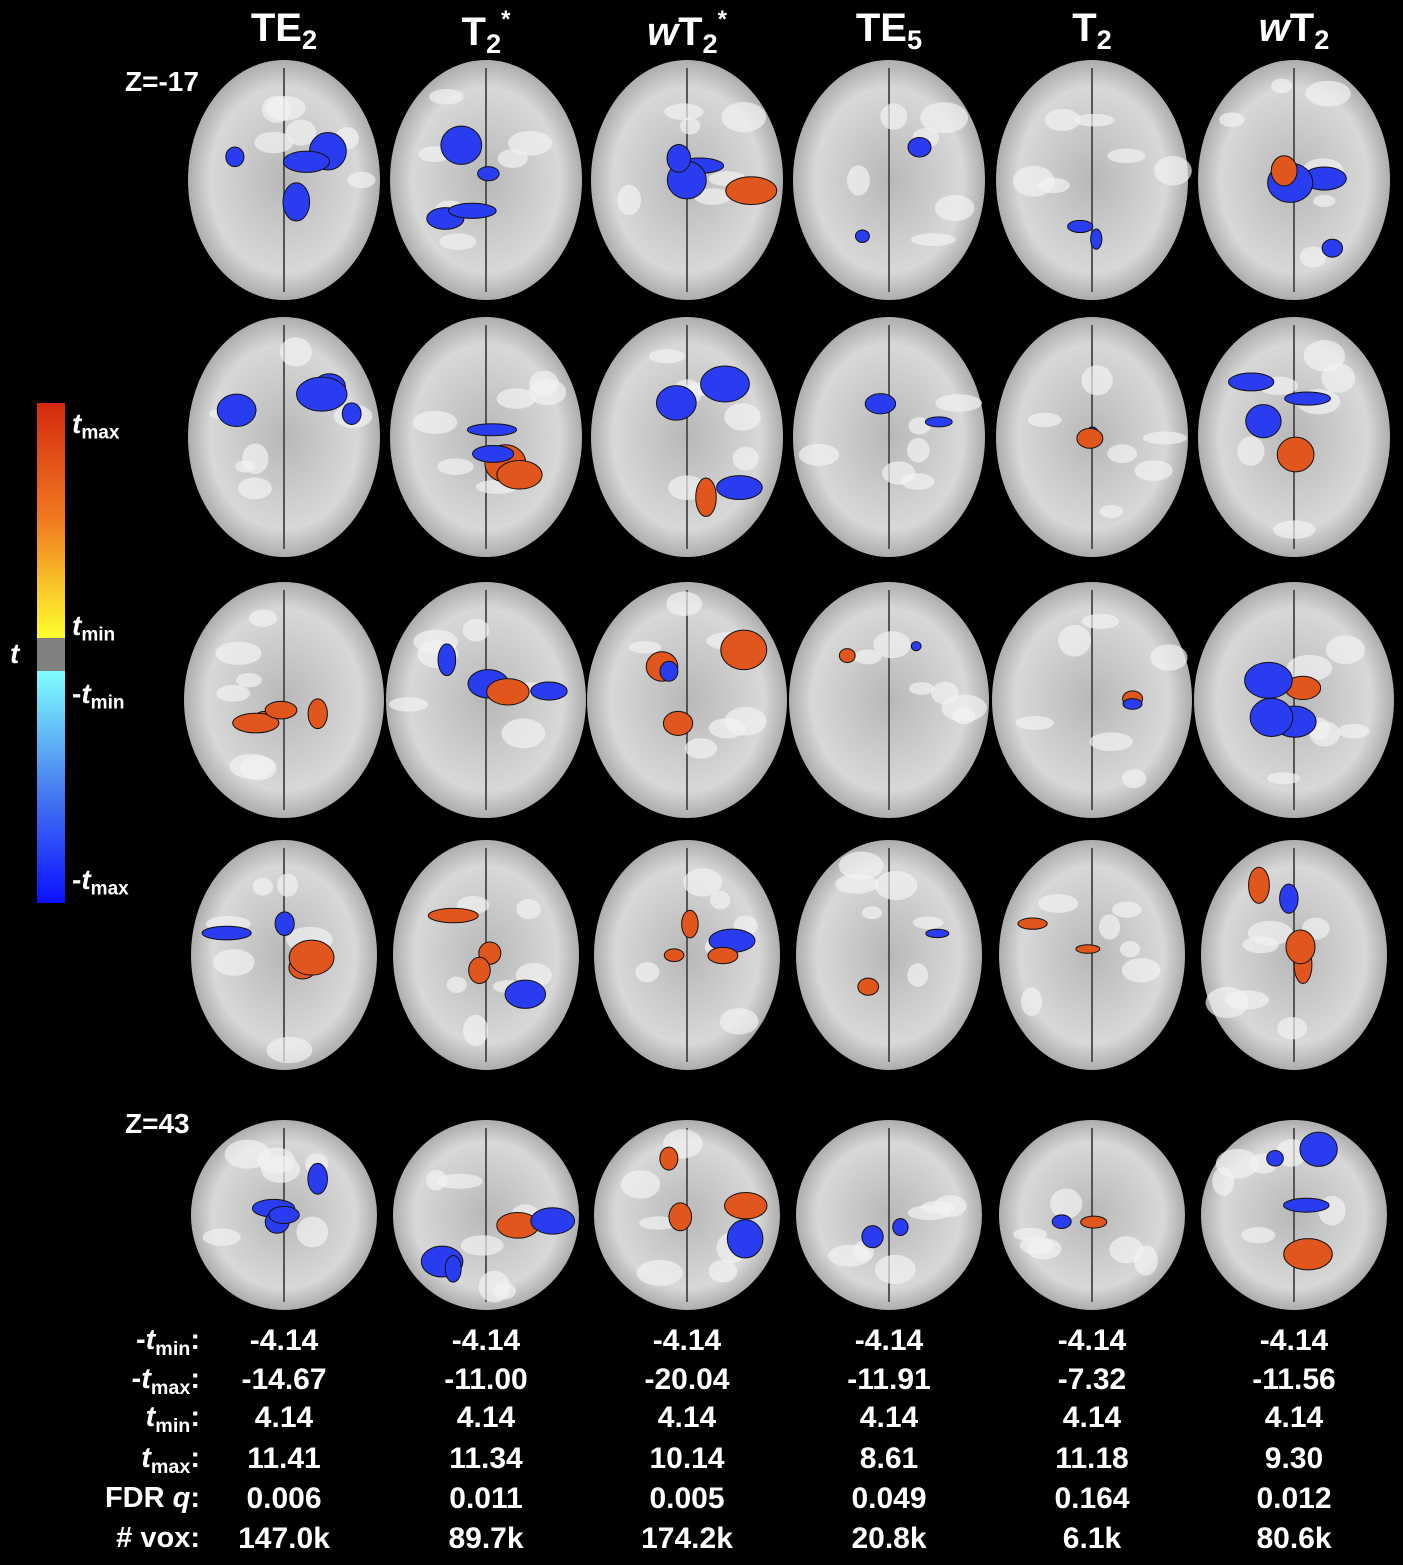 The image size is (1403, 1565). What do you see at coordinates (889, 1379) in the screenshot?
I see `stat-value: -11.91` at bounding box center [889, 1379].